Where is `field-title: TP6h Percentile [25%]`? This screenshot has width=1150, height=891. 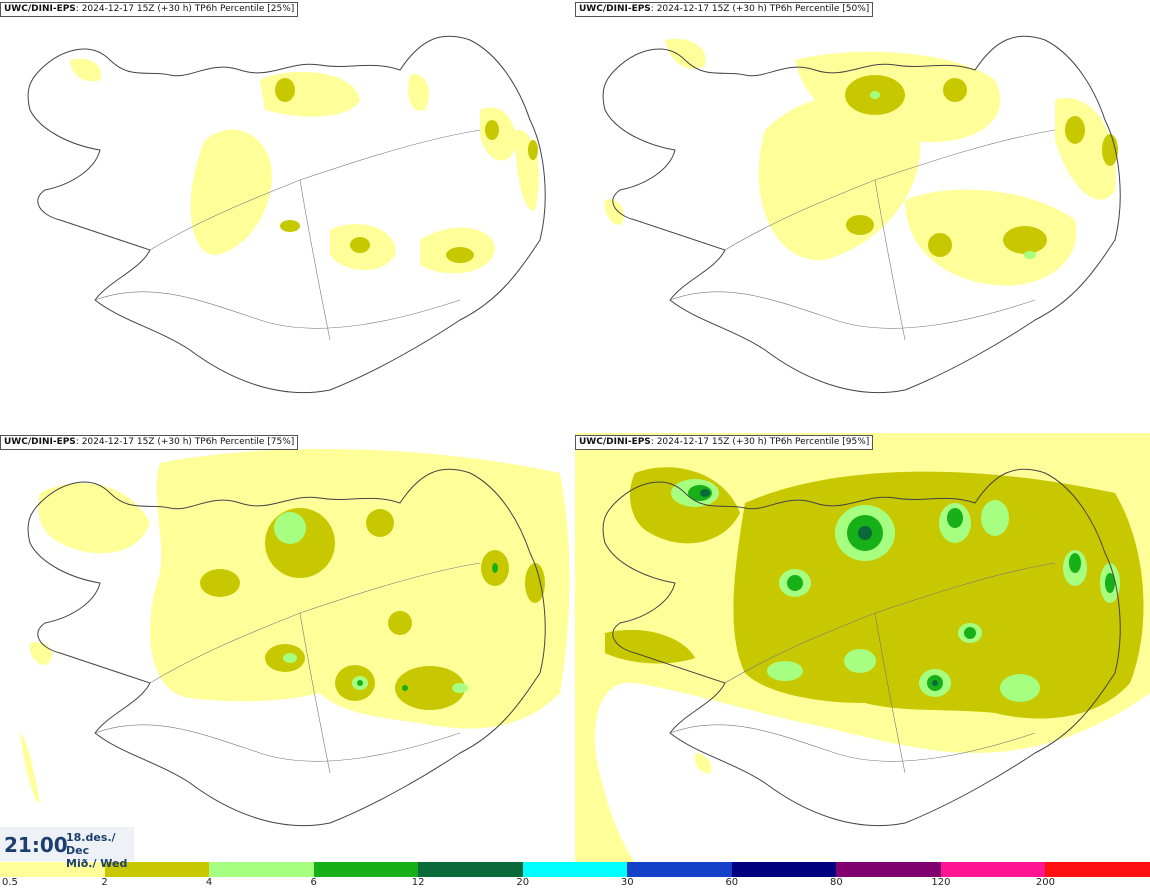
field-title: TP6h Percentile [25%] is located at coordinates (244, 9).